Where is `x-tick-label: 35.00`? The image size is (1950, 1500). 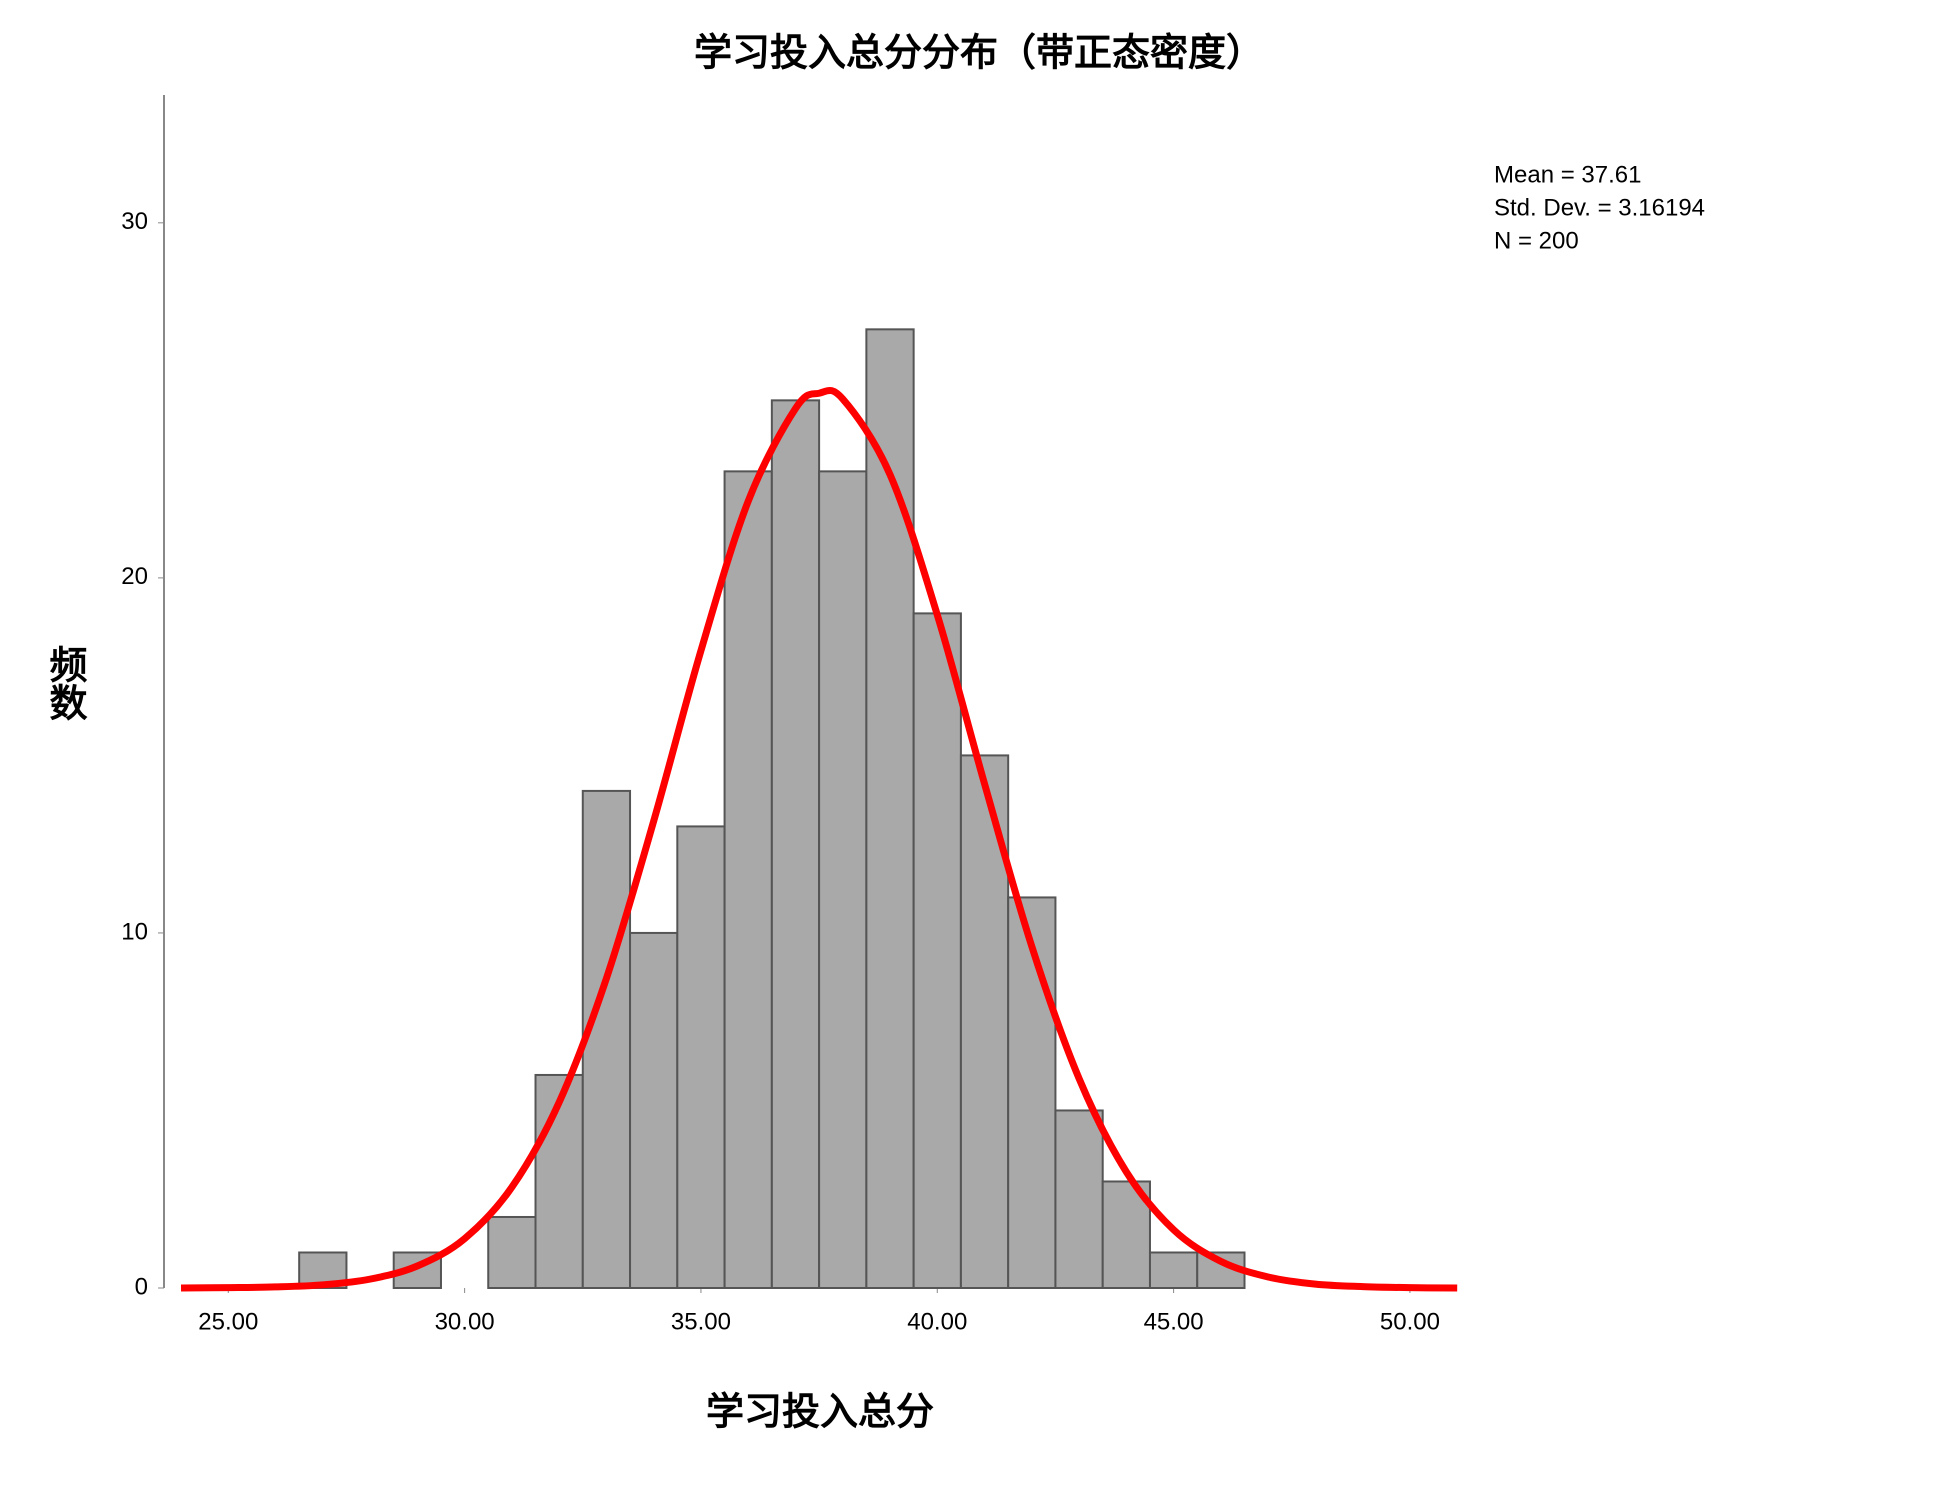
x-tick-label: 35.00 is located at coordinates (701, 1321).